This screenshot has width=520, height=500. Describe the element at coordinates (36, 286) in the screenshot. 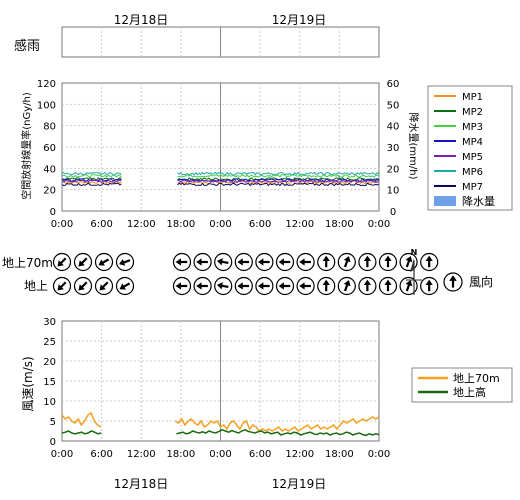

I see `wind-row-label: 地上` at that location.